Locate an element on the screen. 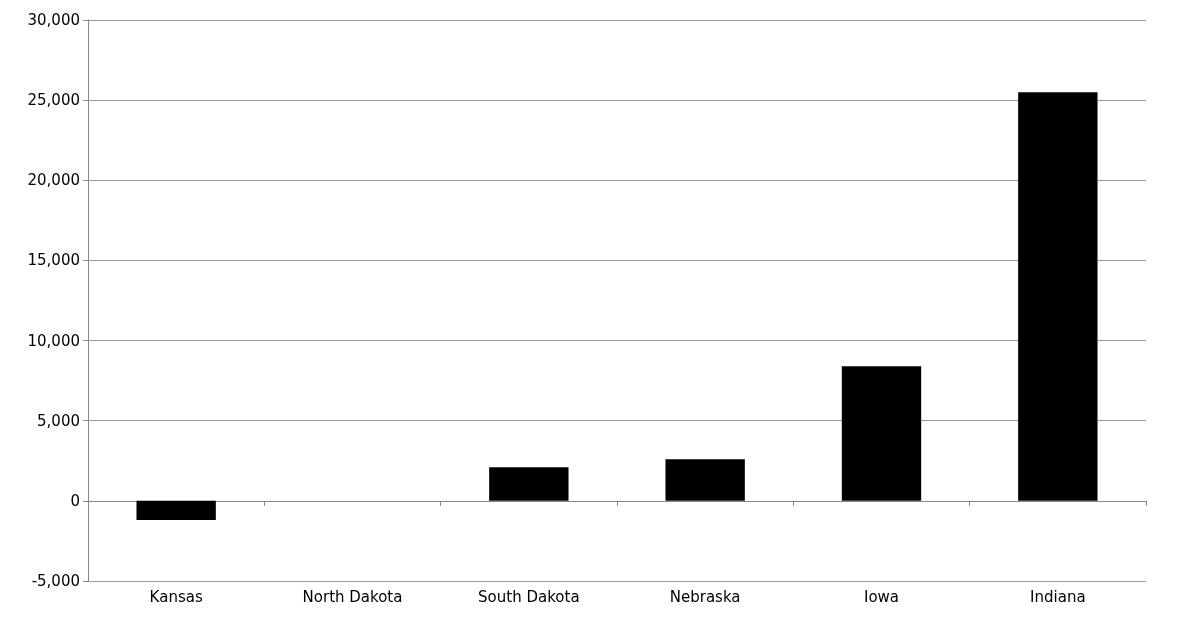 This screenshot has width=1177, height=632. y-tick-label: 5,000 is located at coordinates (58, 420).